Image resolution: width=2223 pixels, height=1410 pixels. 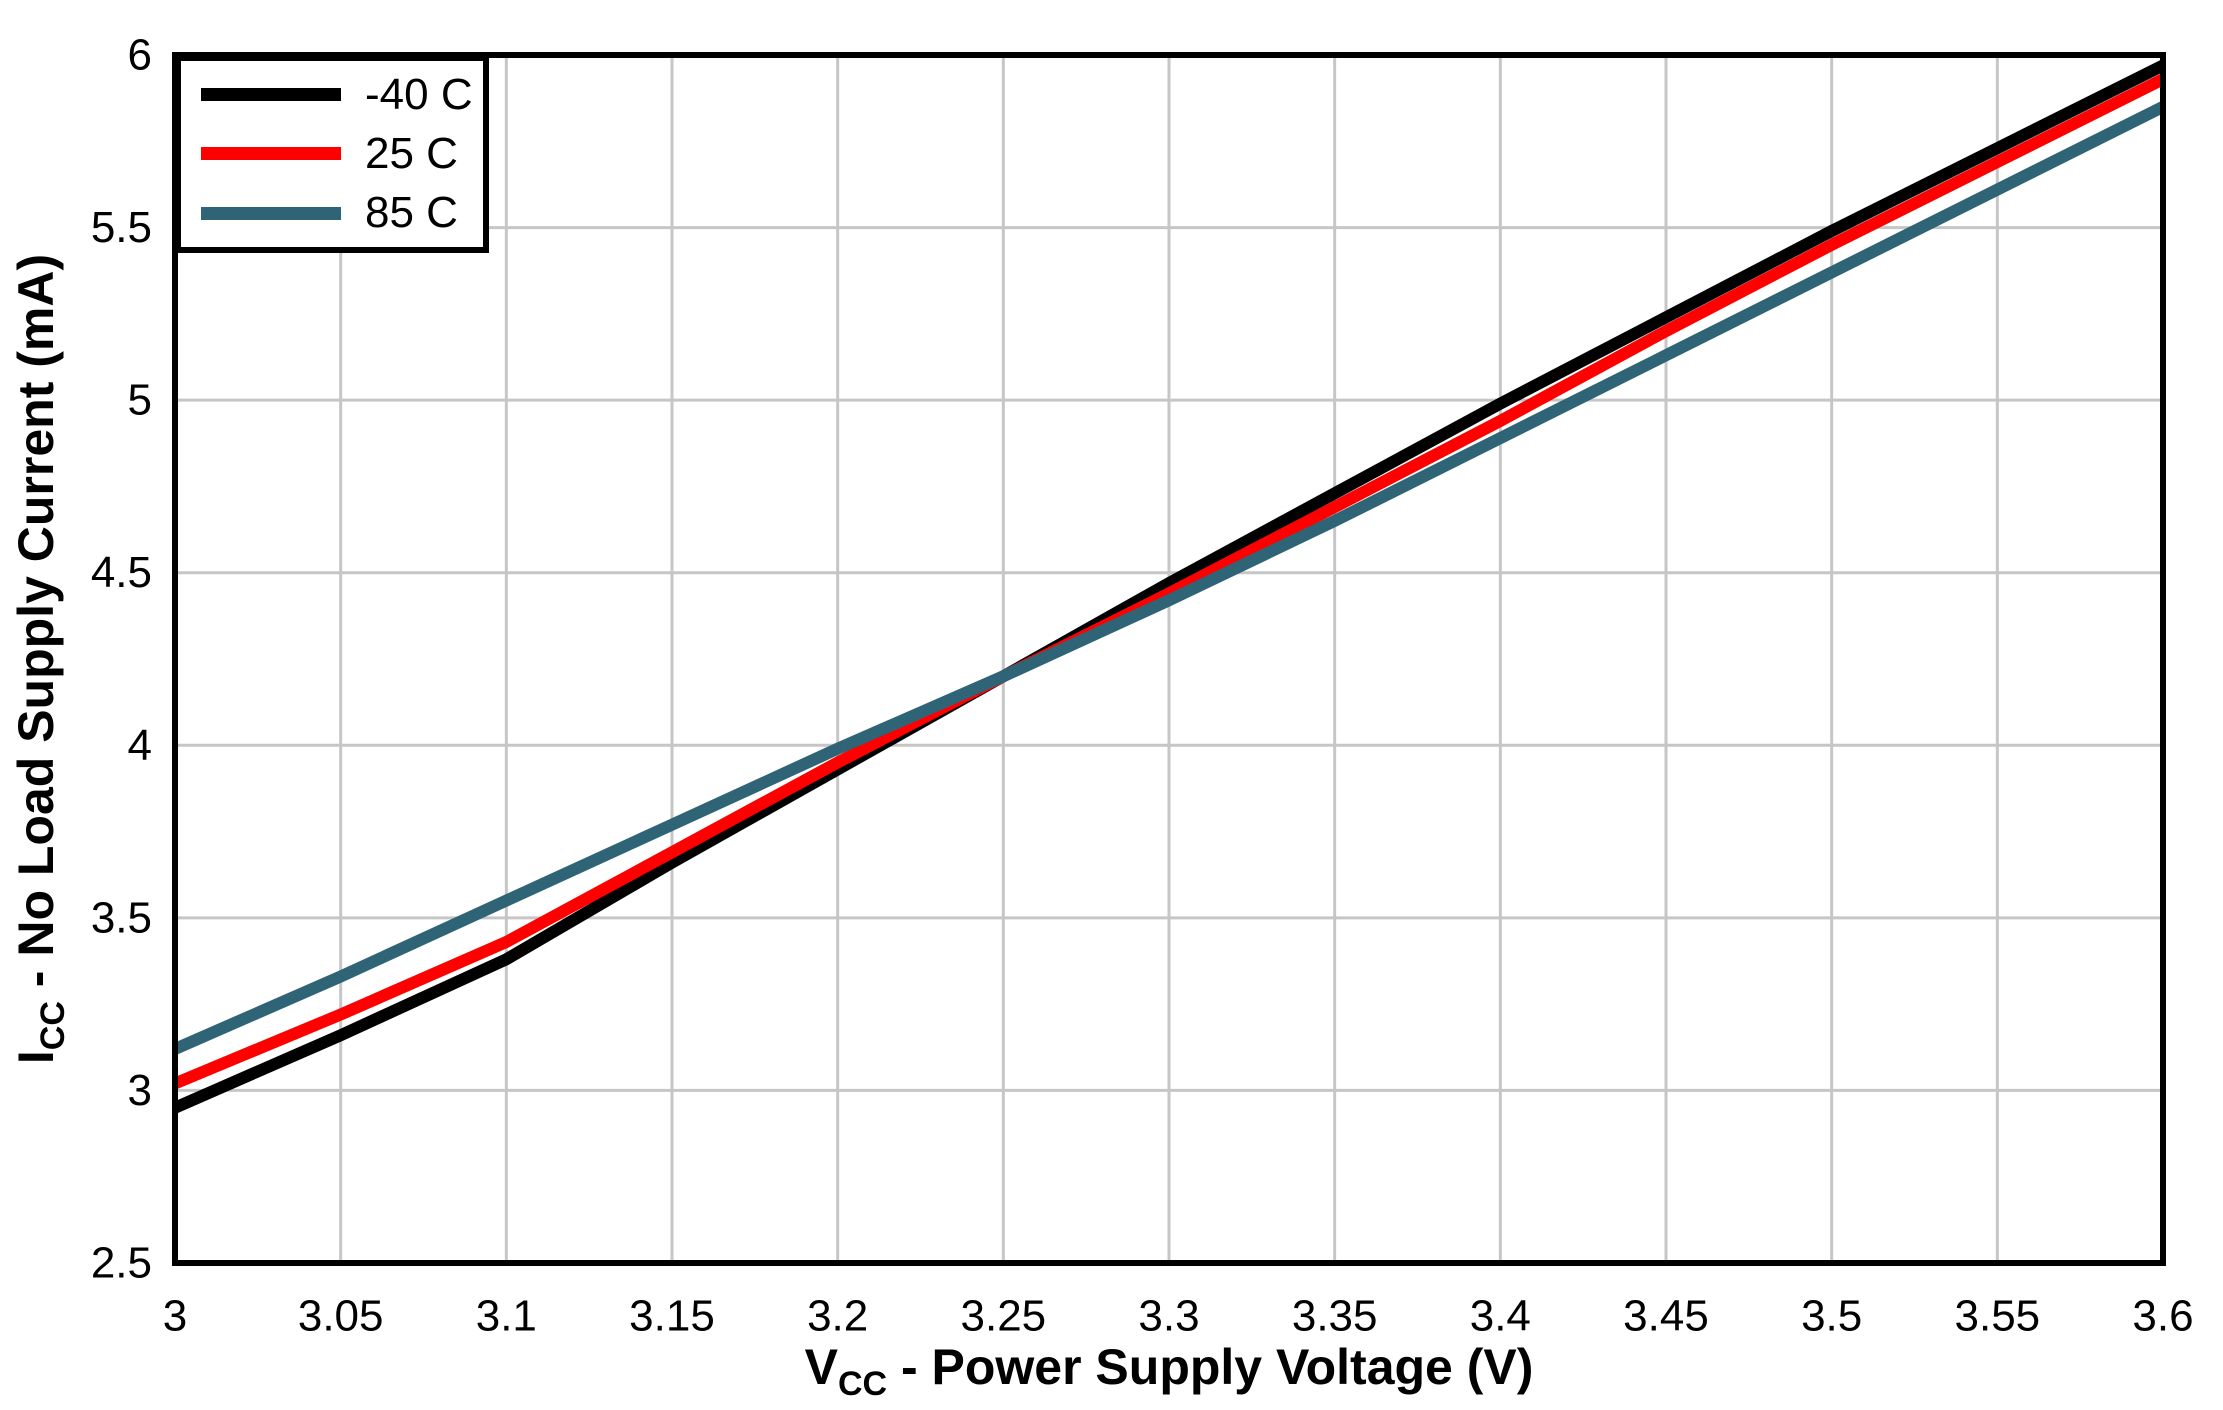 What do you see at coordinates (121, 572) in the screenshot?
I see `y-tick-label: 4.5` at bounding box center [121, 572].